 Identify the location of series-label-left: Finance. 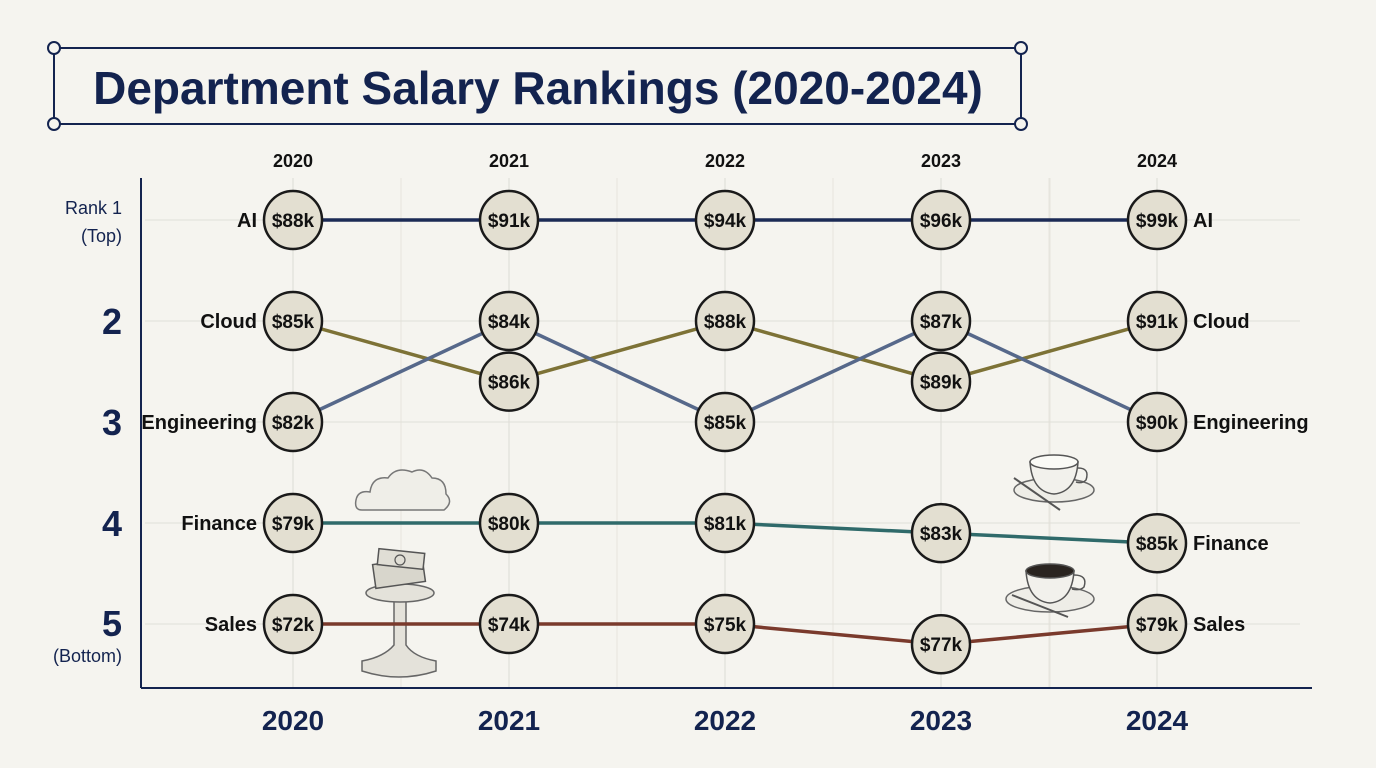
(219, 524).